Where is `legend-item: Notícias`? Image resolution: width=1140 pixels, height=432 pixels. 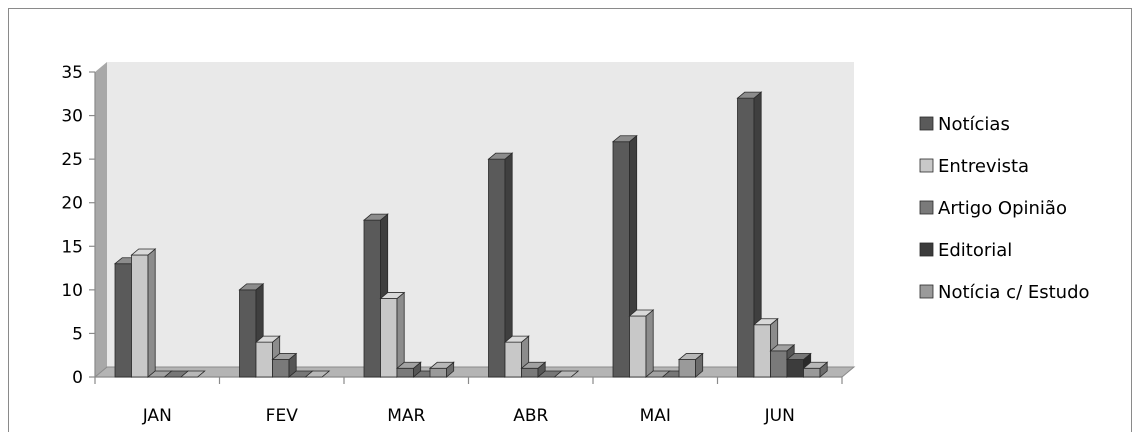
legend-item: Notícias is located at coordinates (964, 124).